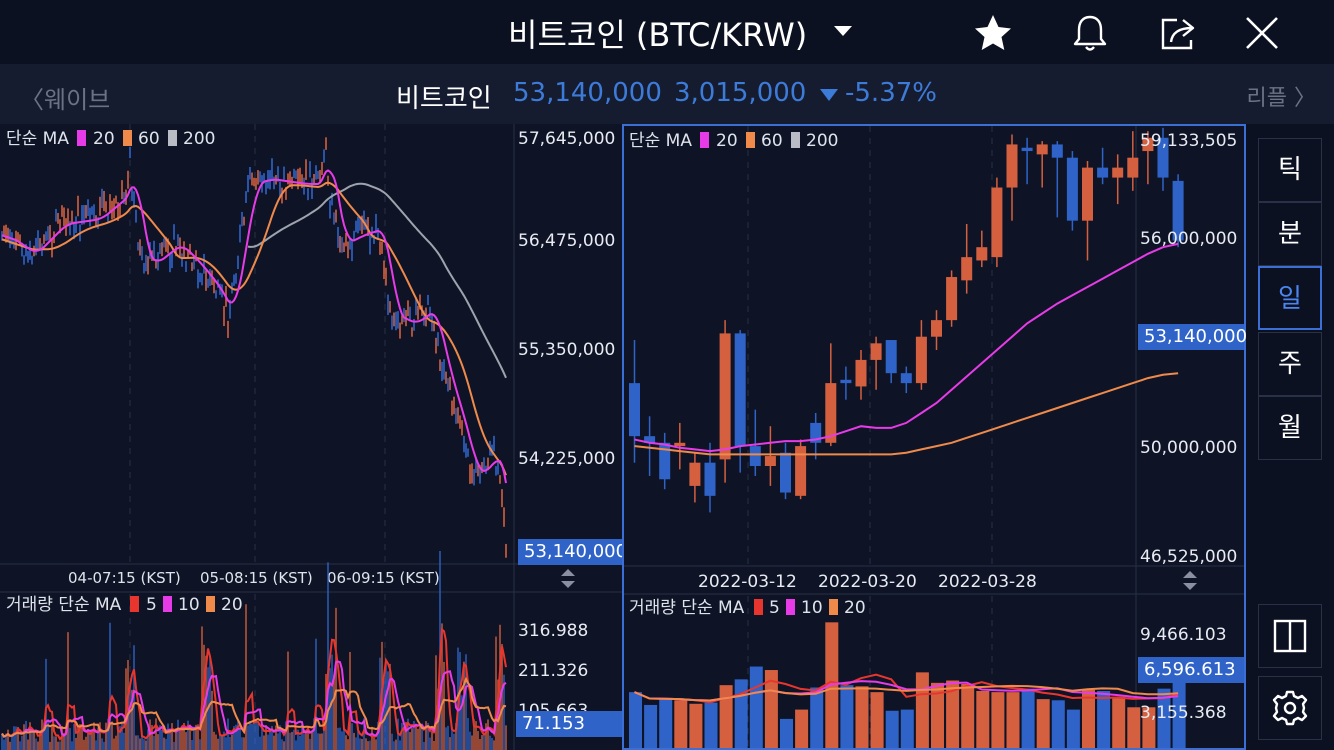  I want to click on prev-coin-link: 〈웨이브, so click(65, 97).